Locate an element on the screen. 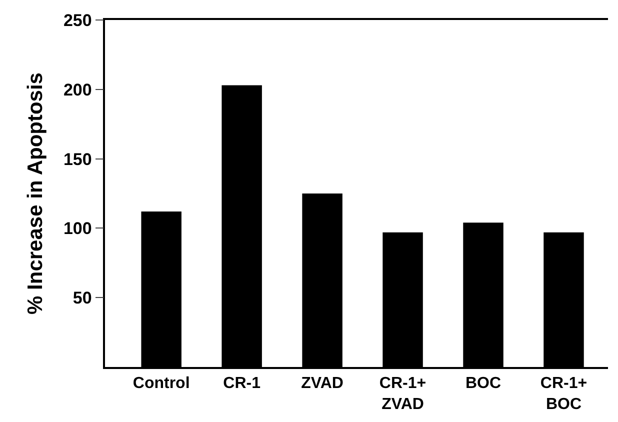 This screenshot has width=618, height=422. y-tick-label: 150 is located at coordinates (77, 159).